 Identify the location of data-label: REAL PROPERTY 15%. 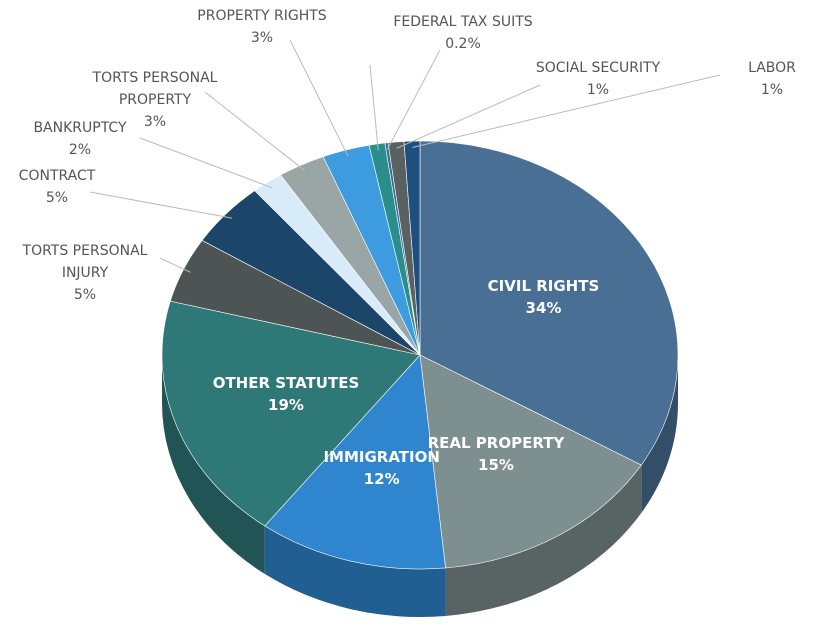
(496, 454).